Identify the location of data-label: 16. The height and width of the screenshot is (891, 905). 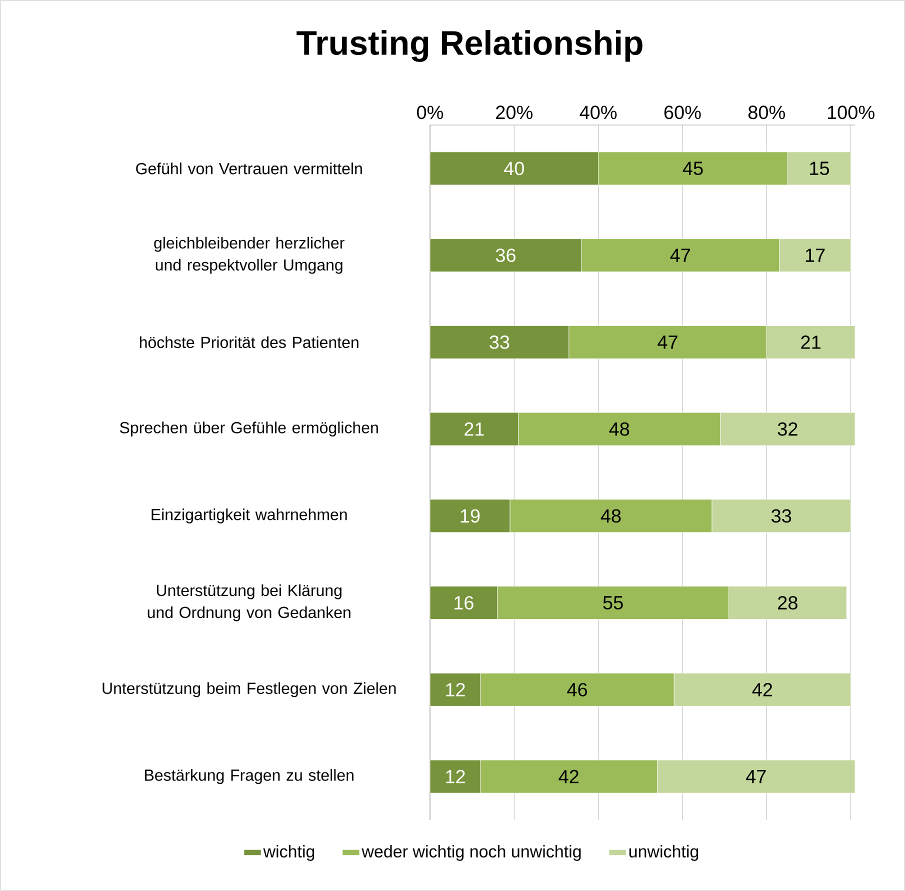
(464, 603).